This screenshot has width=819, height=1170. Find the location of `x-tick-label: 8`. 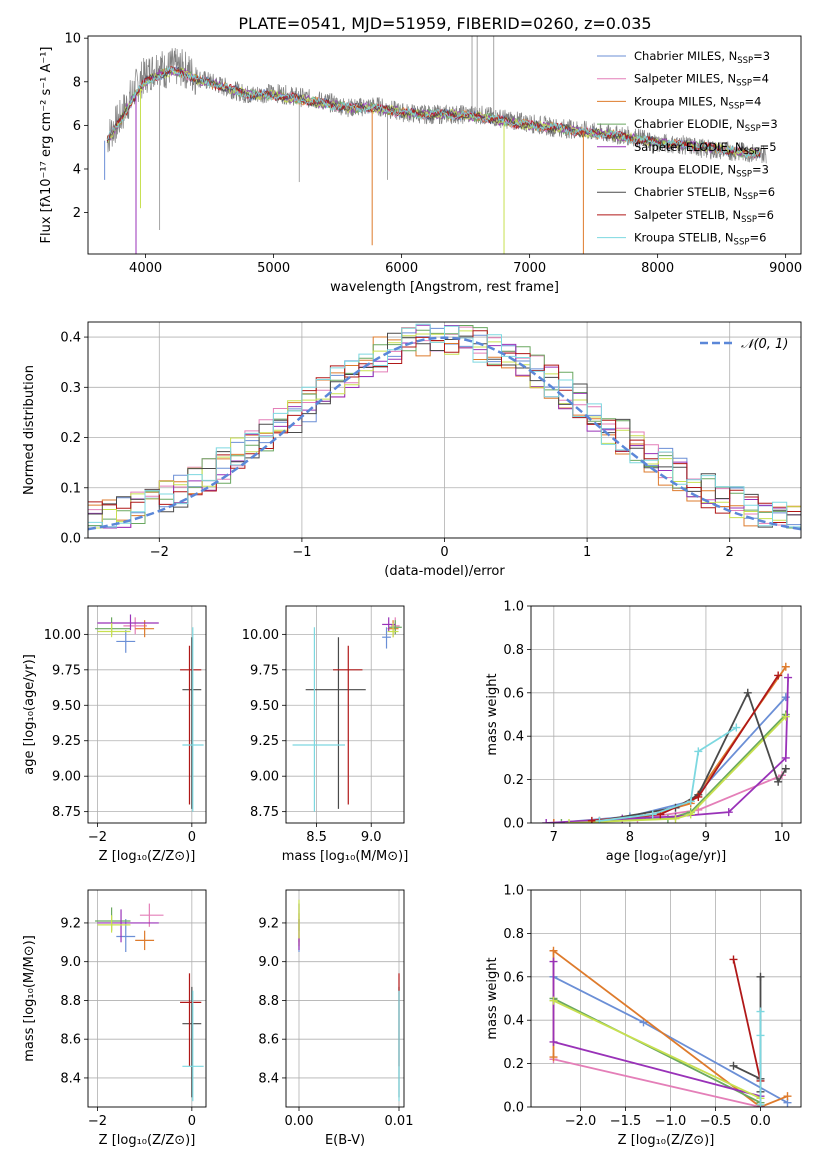

x-tick-label: 8 is located at coordinates (630, 837).